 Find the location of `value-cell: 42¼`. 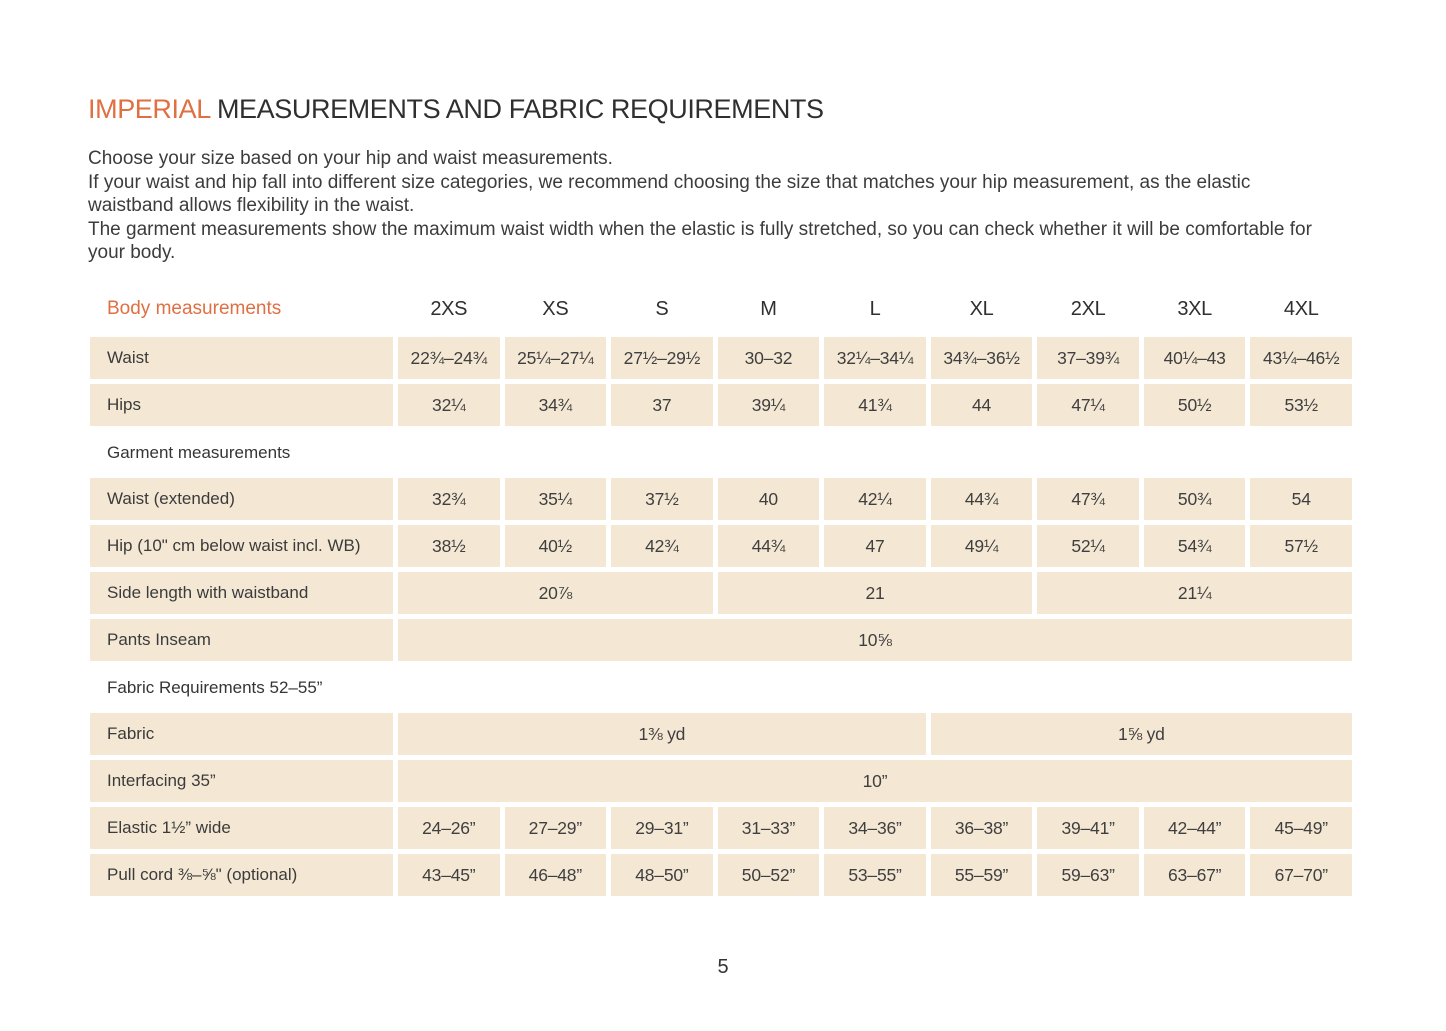

value-cell: 42¼ is located at coordinates (875, 499).